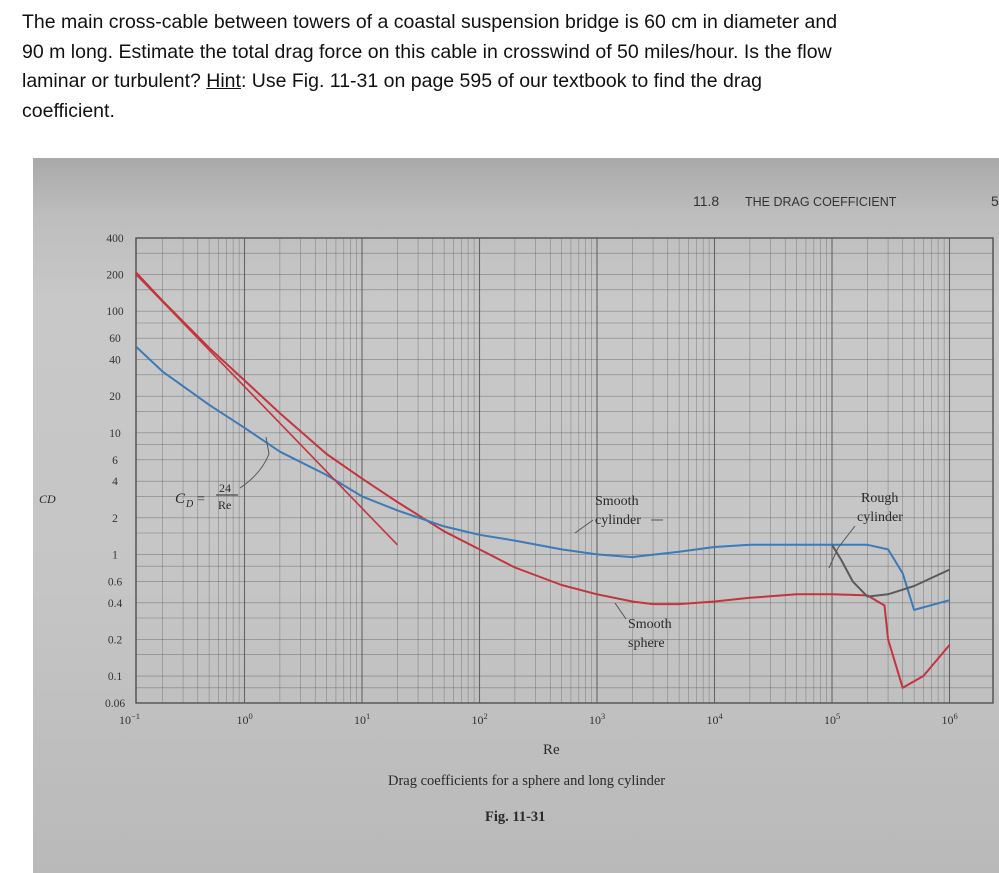  What do you see at coordinates (832, 719) in the screenshot?
I see `x-tick-label: 10⁵` at bounding box center [832, 719].